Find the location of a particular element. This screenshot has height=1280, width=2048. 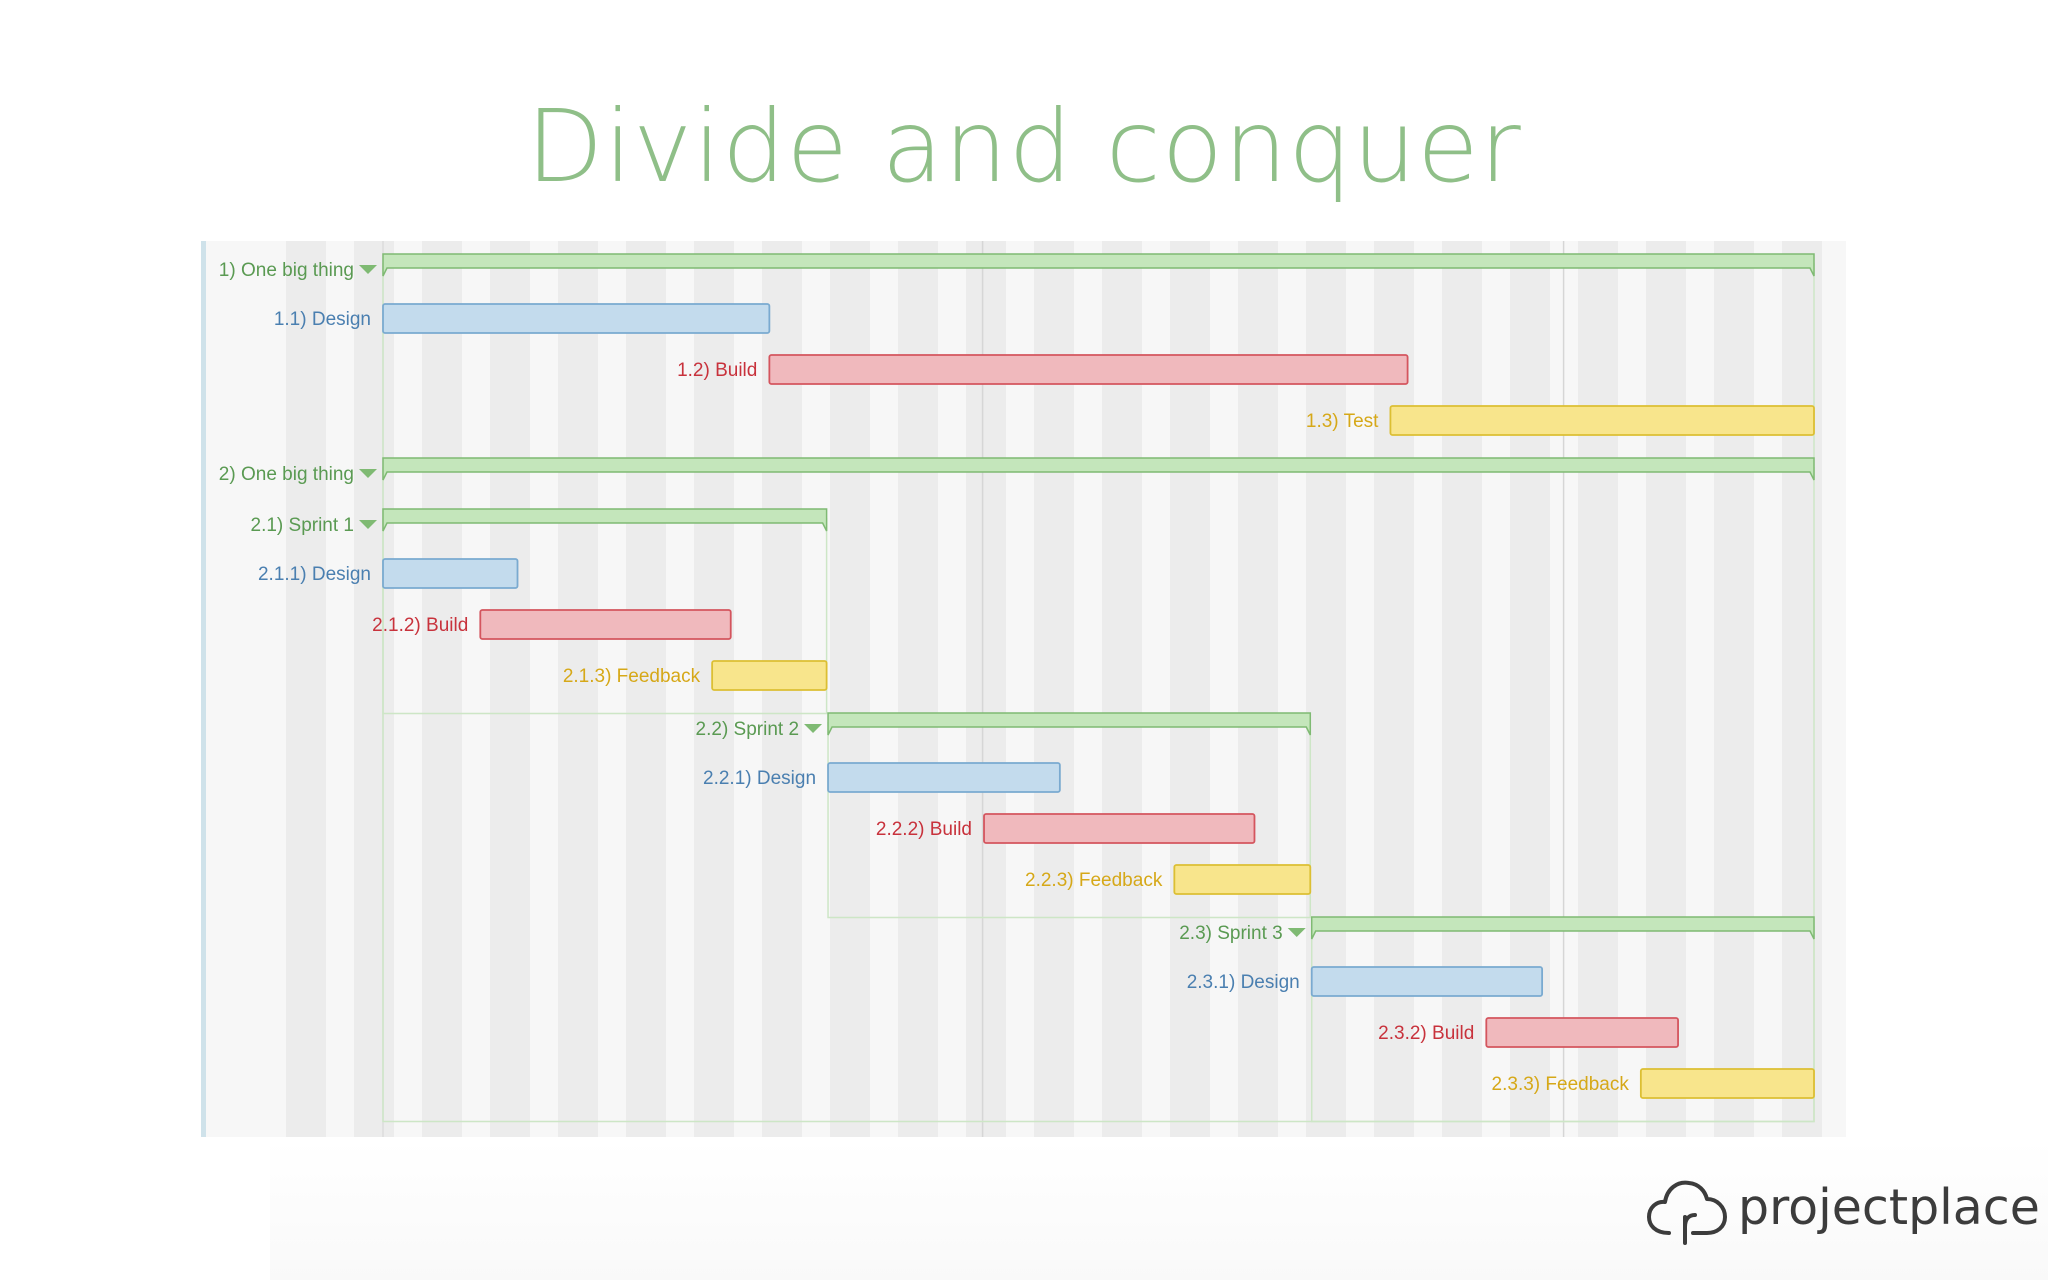

projectplace-logo: projectplace is located at coordinates (1842, 1212).